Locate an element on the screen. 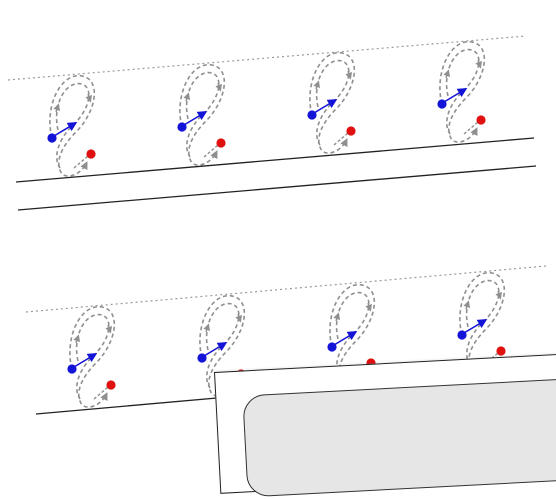  row-1-baseline is located at coordinates (275, 160).